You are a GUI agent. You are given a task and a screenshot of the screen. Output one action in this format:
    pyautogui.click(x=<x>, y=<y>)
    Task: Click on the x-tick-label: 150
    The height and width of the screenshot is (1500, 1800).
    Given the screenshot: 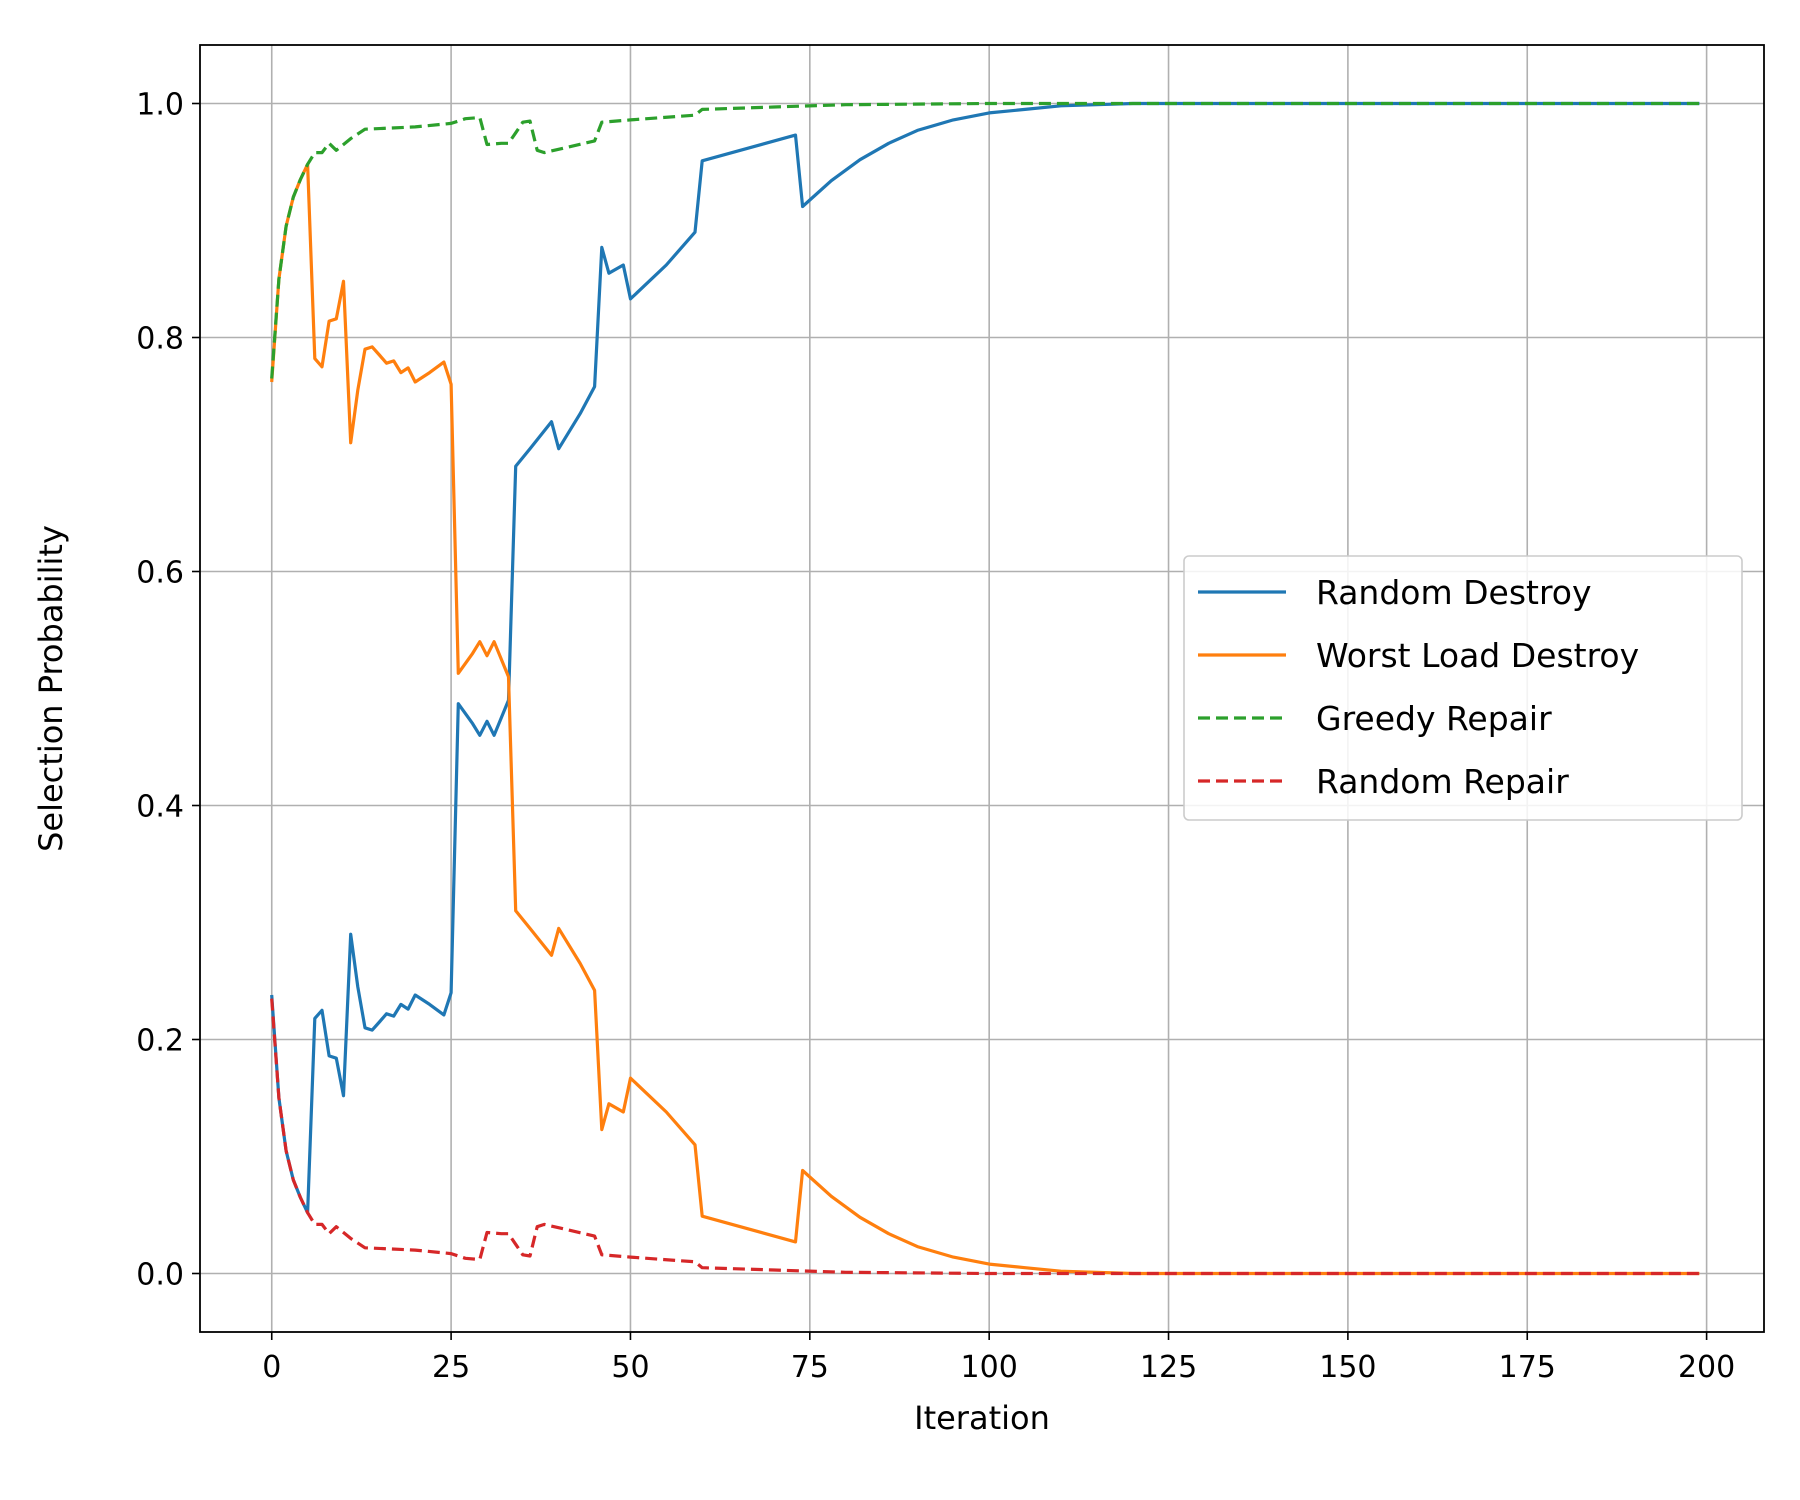 What is the action you would take?
    pyautogui.click(x=1347, y=1367)
    